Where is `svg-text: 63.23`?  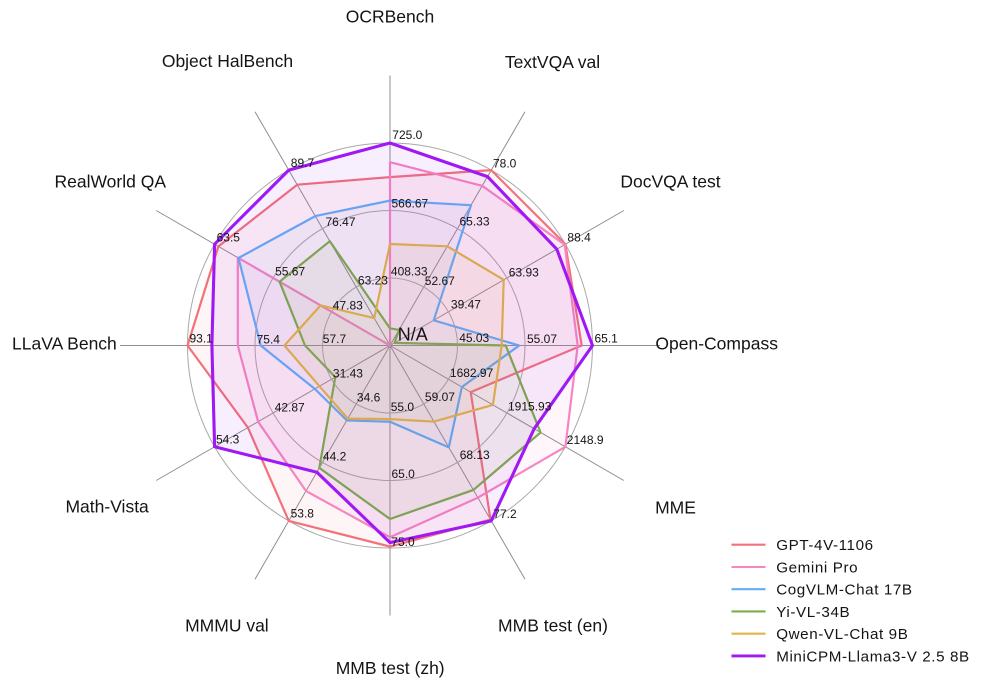 svg-text: 63.23 is located at coordinates (373, 280).